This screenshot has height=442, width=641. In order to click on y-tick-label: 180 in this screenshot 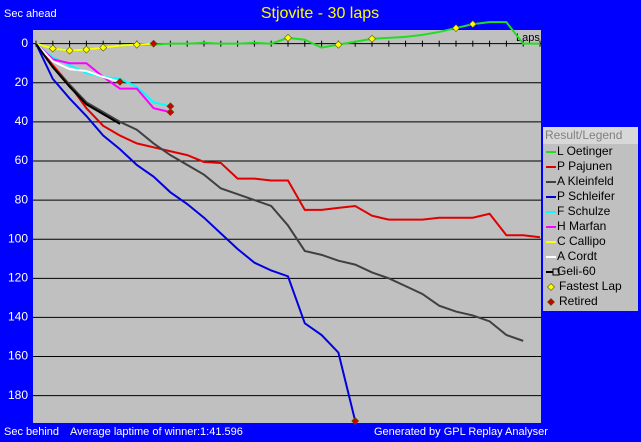, I will do `click(18, 395)`.